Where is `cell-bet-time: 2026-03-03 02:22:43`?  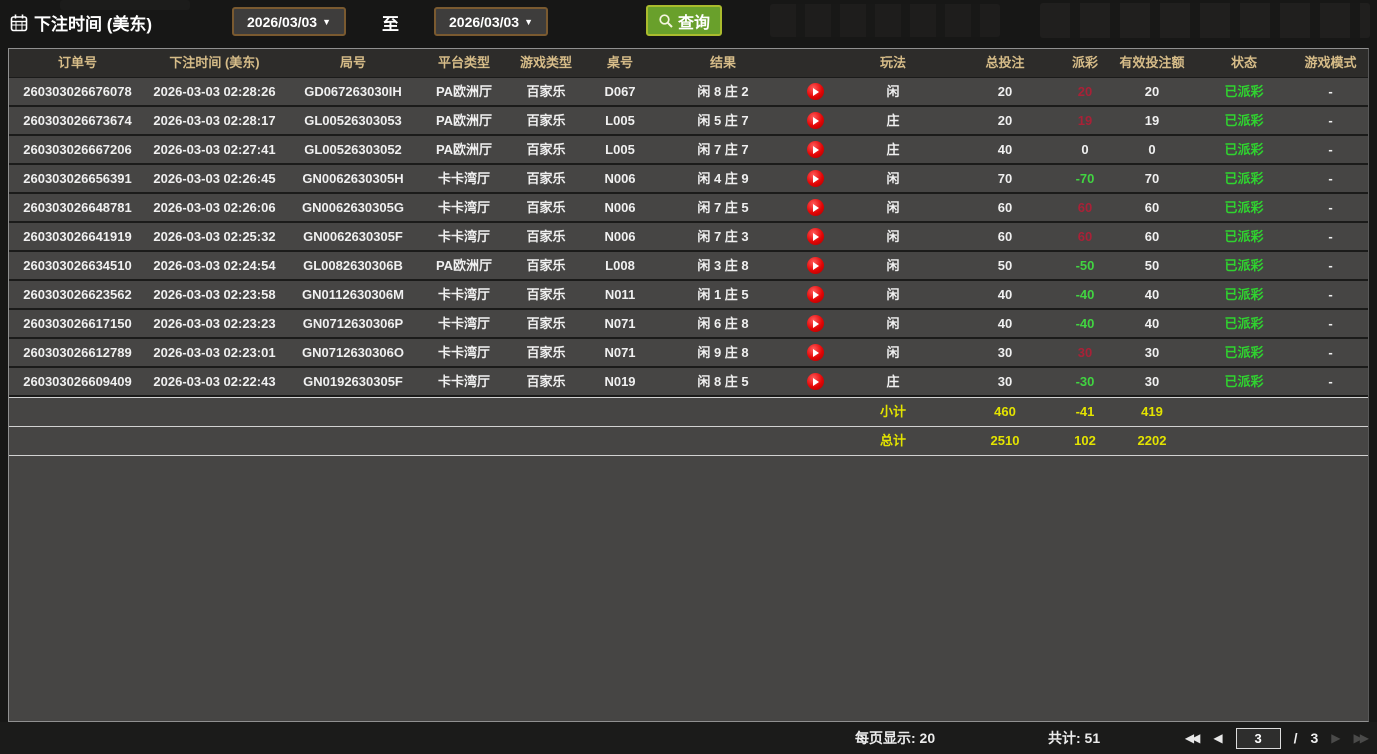
cell-bet-time: 2026-03-03 02:22:43 is located at coordinates (214, 381).